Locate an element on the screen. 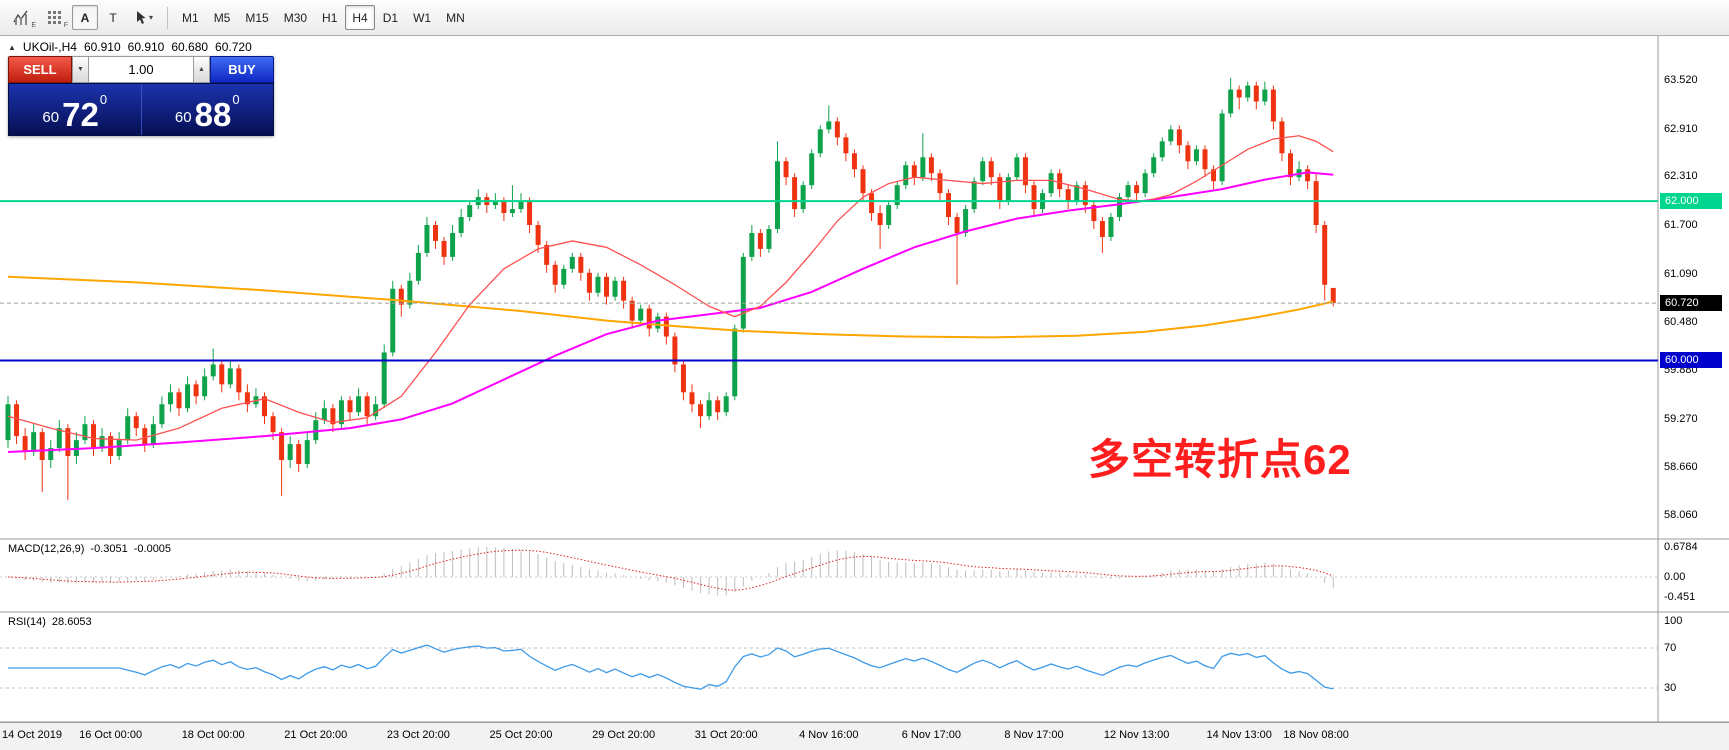  macd-value-main: -0.3051 is located at coordinates (109, 549).